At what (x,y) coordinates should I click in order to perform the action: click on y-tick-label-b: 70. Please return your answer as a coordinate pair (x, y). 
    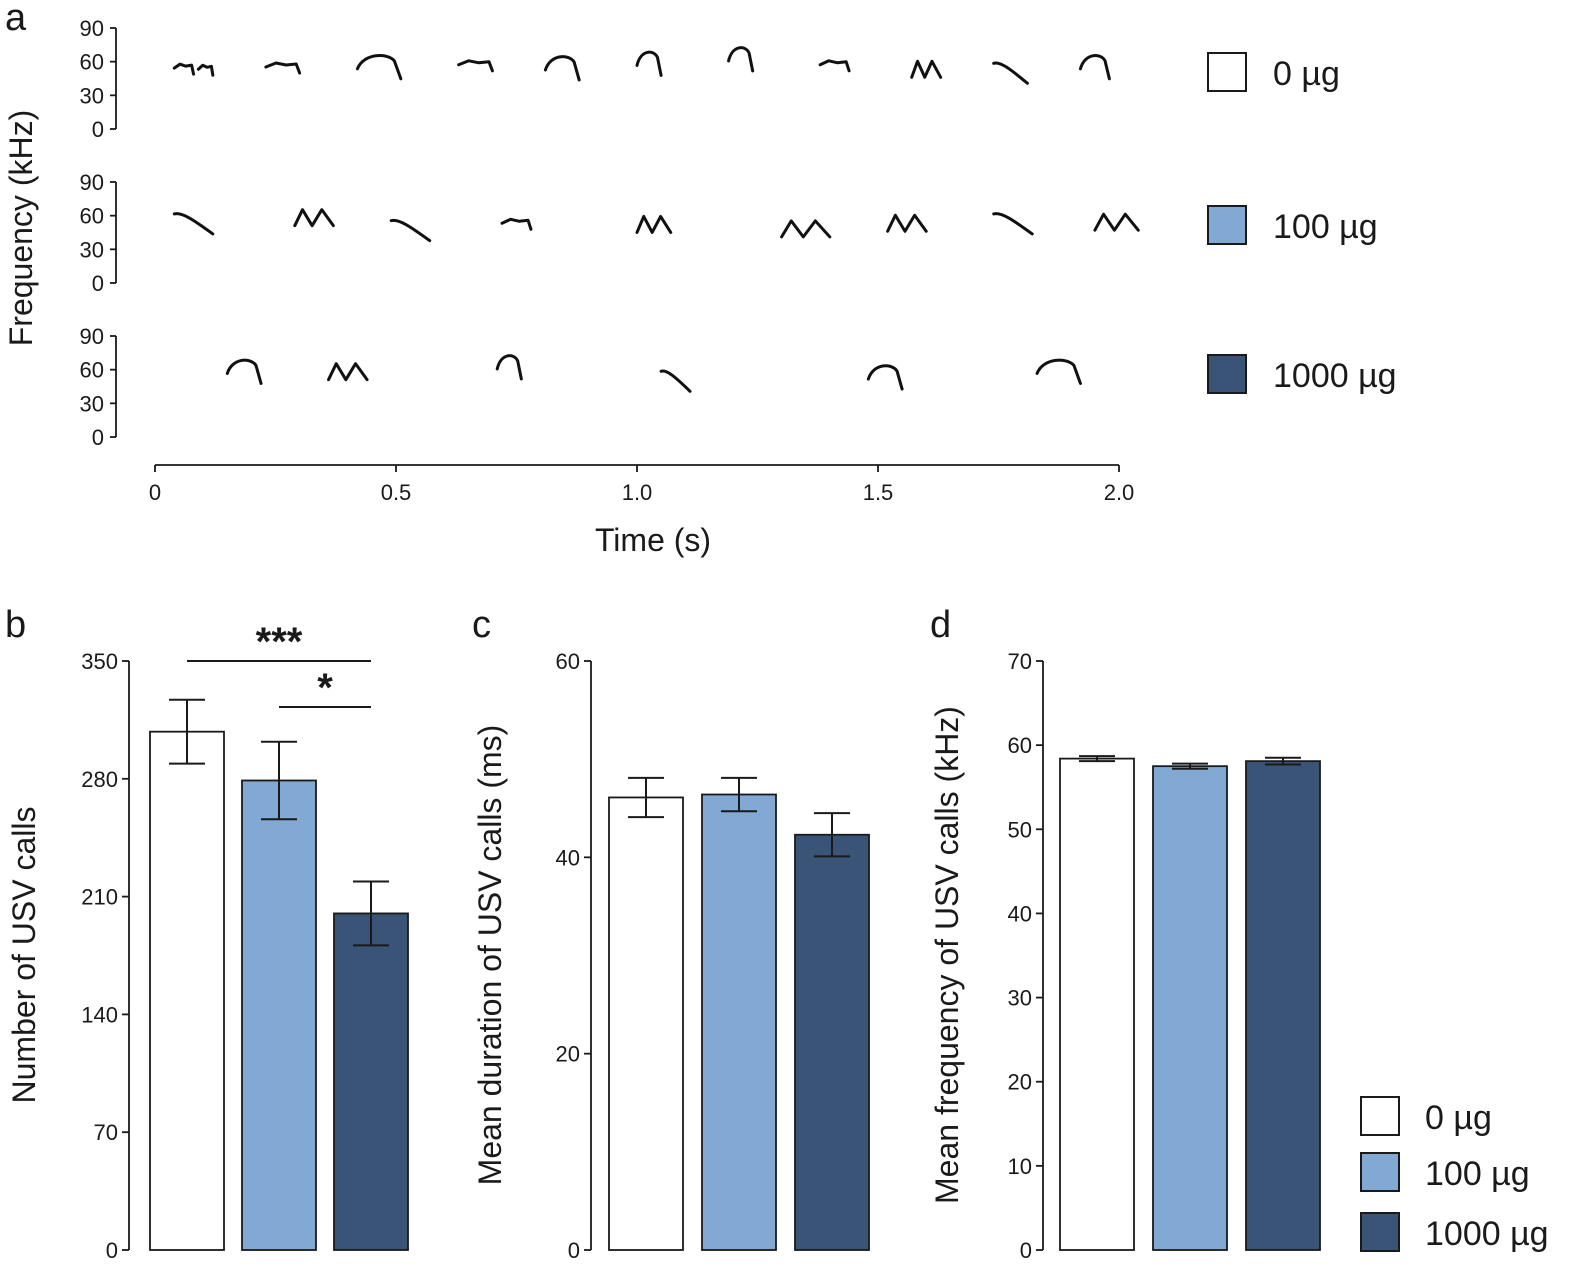
    Looking at the image, I should click on (106, 1132).